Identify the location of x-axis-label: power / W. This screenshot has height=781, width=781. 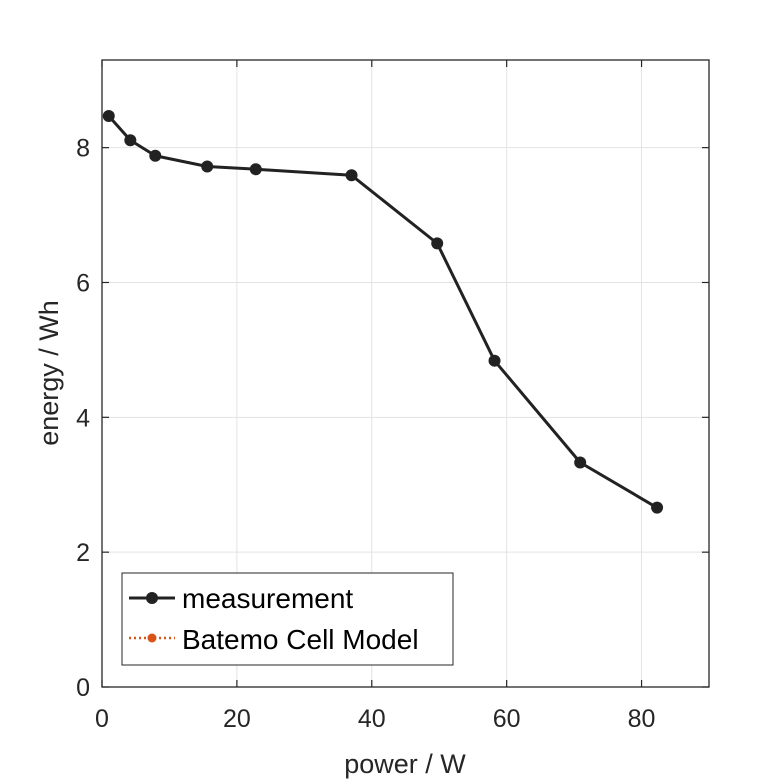
(405, 764).